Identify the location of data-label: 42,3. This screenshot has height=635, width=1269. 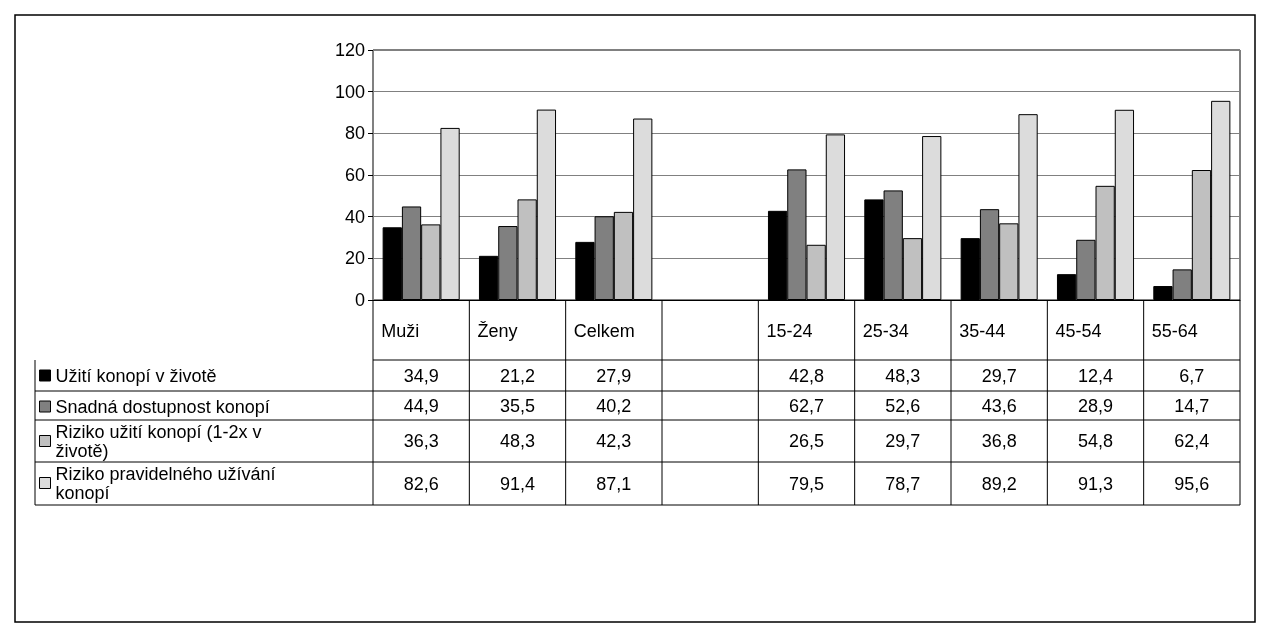
(614, 441).